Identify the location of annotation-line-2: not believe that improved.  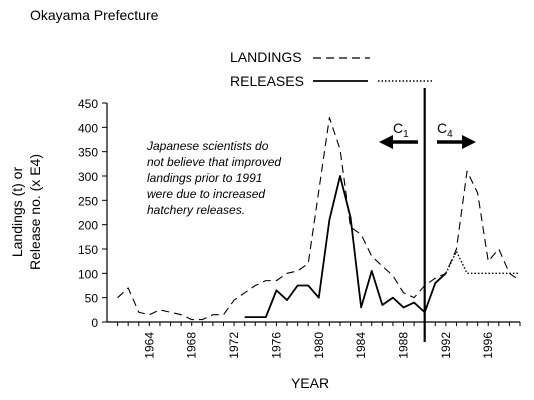
(214, 162).